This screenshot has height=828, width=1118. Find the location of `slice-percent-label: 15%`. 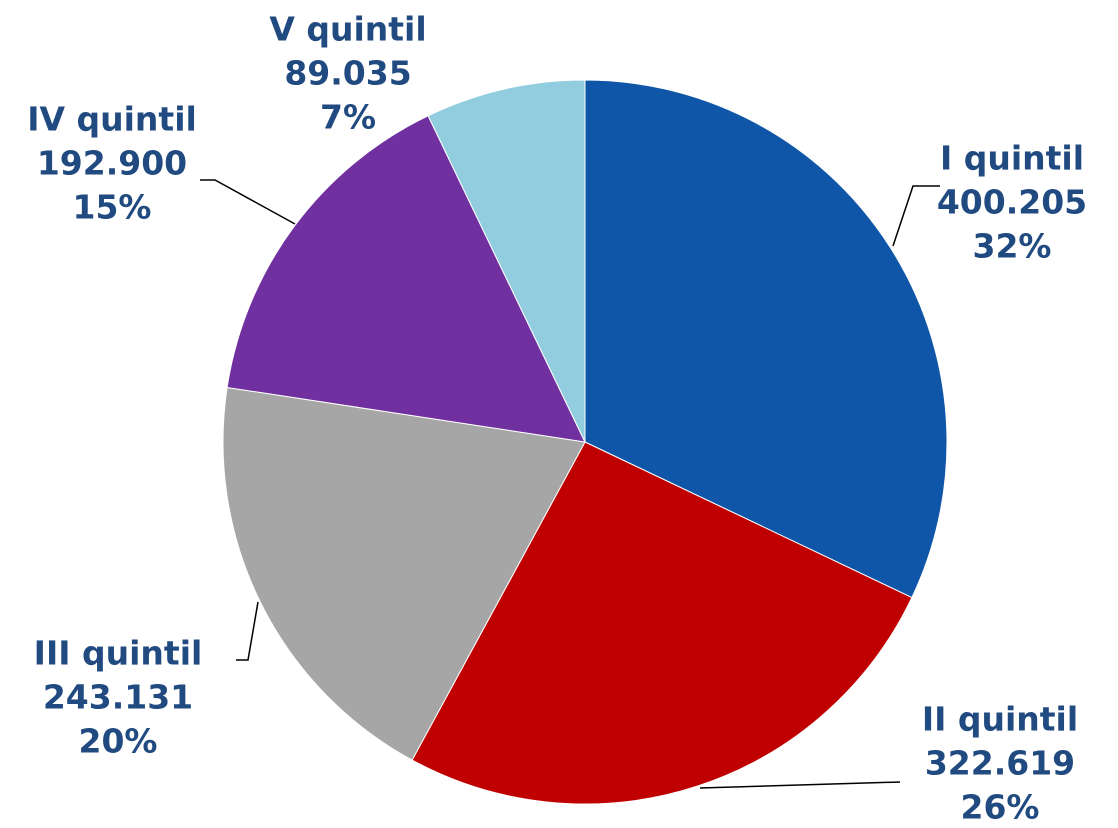

slice-percent-label: 15% is located at coordinates (112, 207).